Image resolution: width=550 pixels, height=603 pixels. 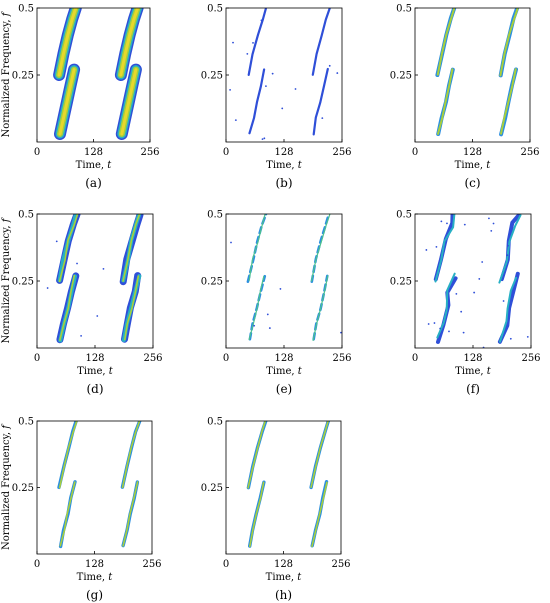 What do you see at coordinates (284, 74) in the screenshot?
I see `plot-area` at bounding box center [284, 74].